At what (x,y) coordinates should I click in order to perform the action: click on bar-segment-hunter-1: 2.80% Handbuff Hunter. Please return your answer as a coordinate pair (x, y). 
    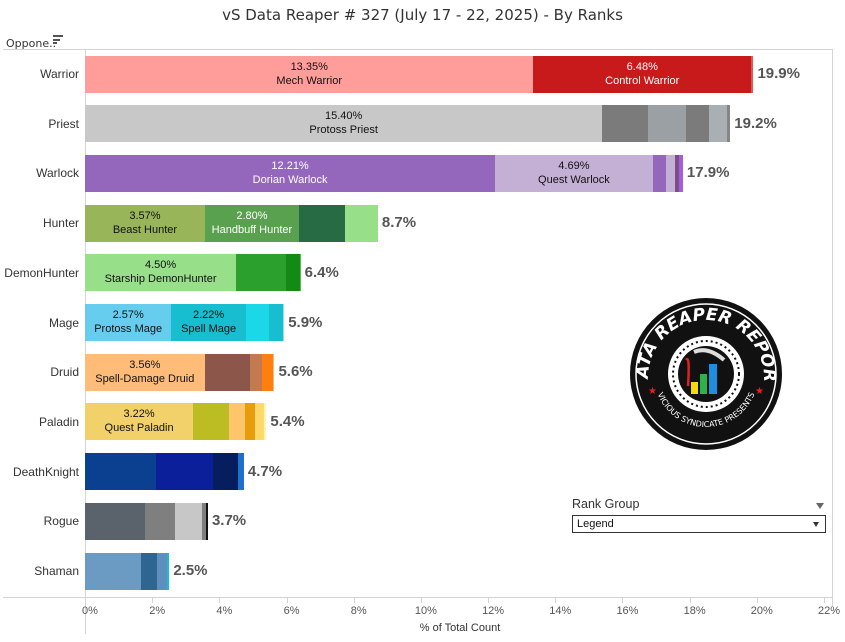
    Looking at the image, I should click on (251, 223).